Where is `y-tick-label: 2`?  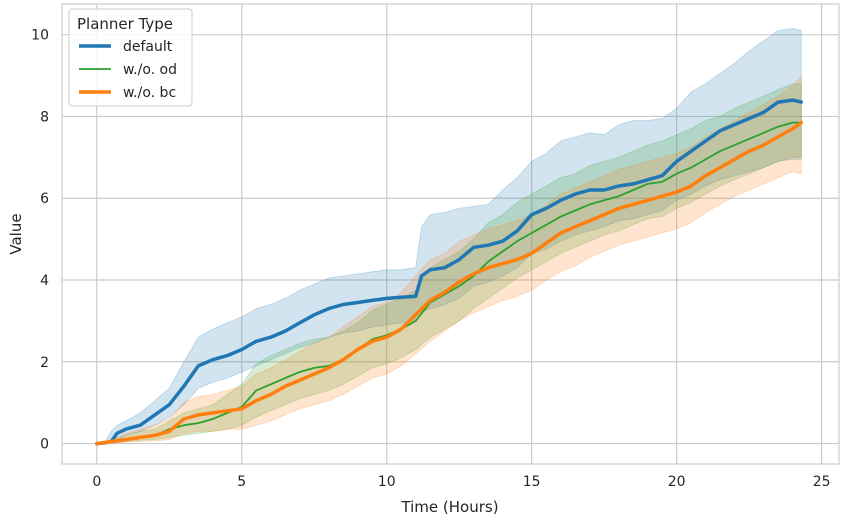
y-tick-label: 2 is located at coordinates (44, 363).